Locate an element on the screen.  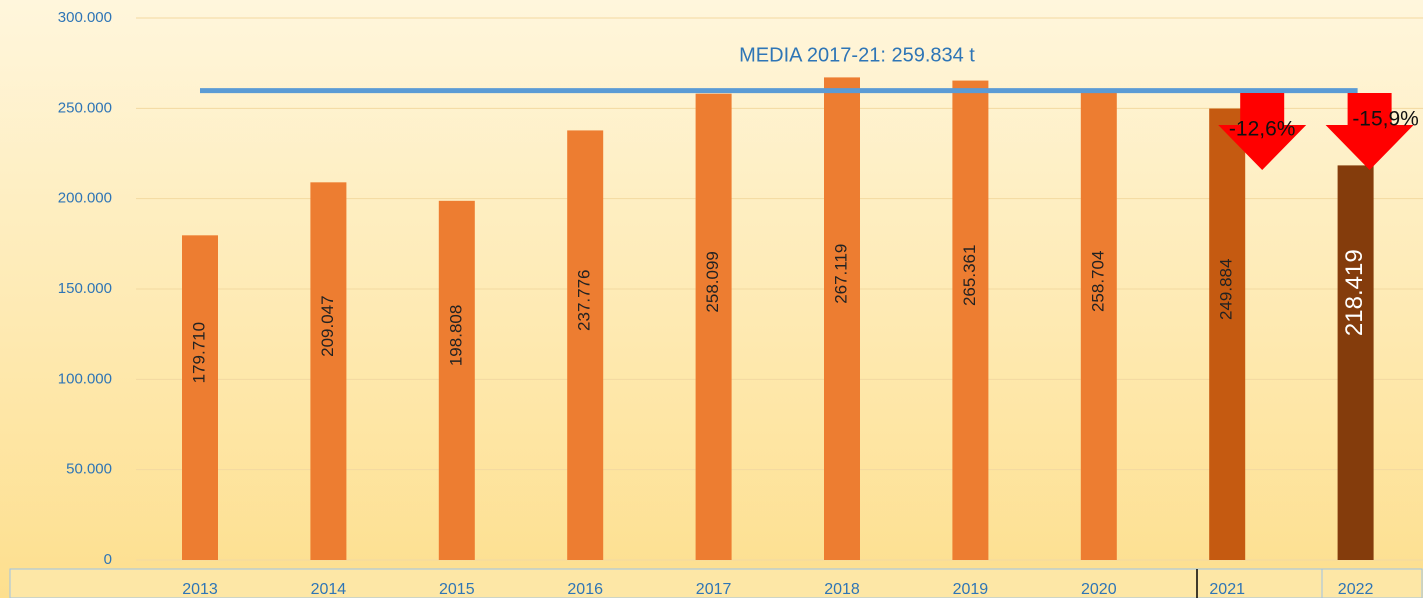
annotation: -12,6% is located at coordinates (1262, 129).